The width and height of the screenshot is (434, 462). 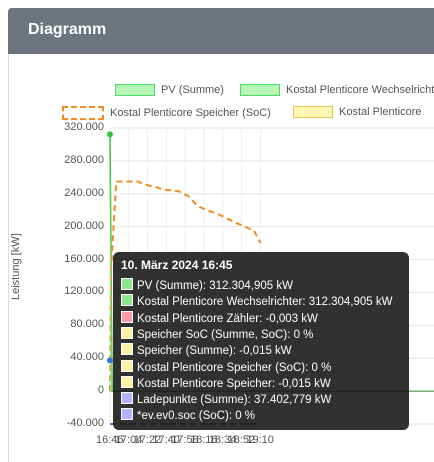 I want to click on y-tick-label: 40.000, so click(x=87, y=357).